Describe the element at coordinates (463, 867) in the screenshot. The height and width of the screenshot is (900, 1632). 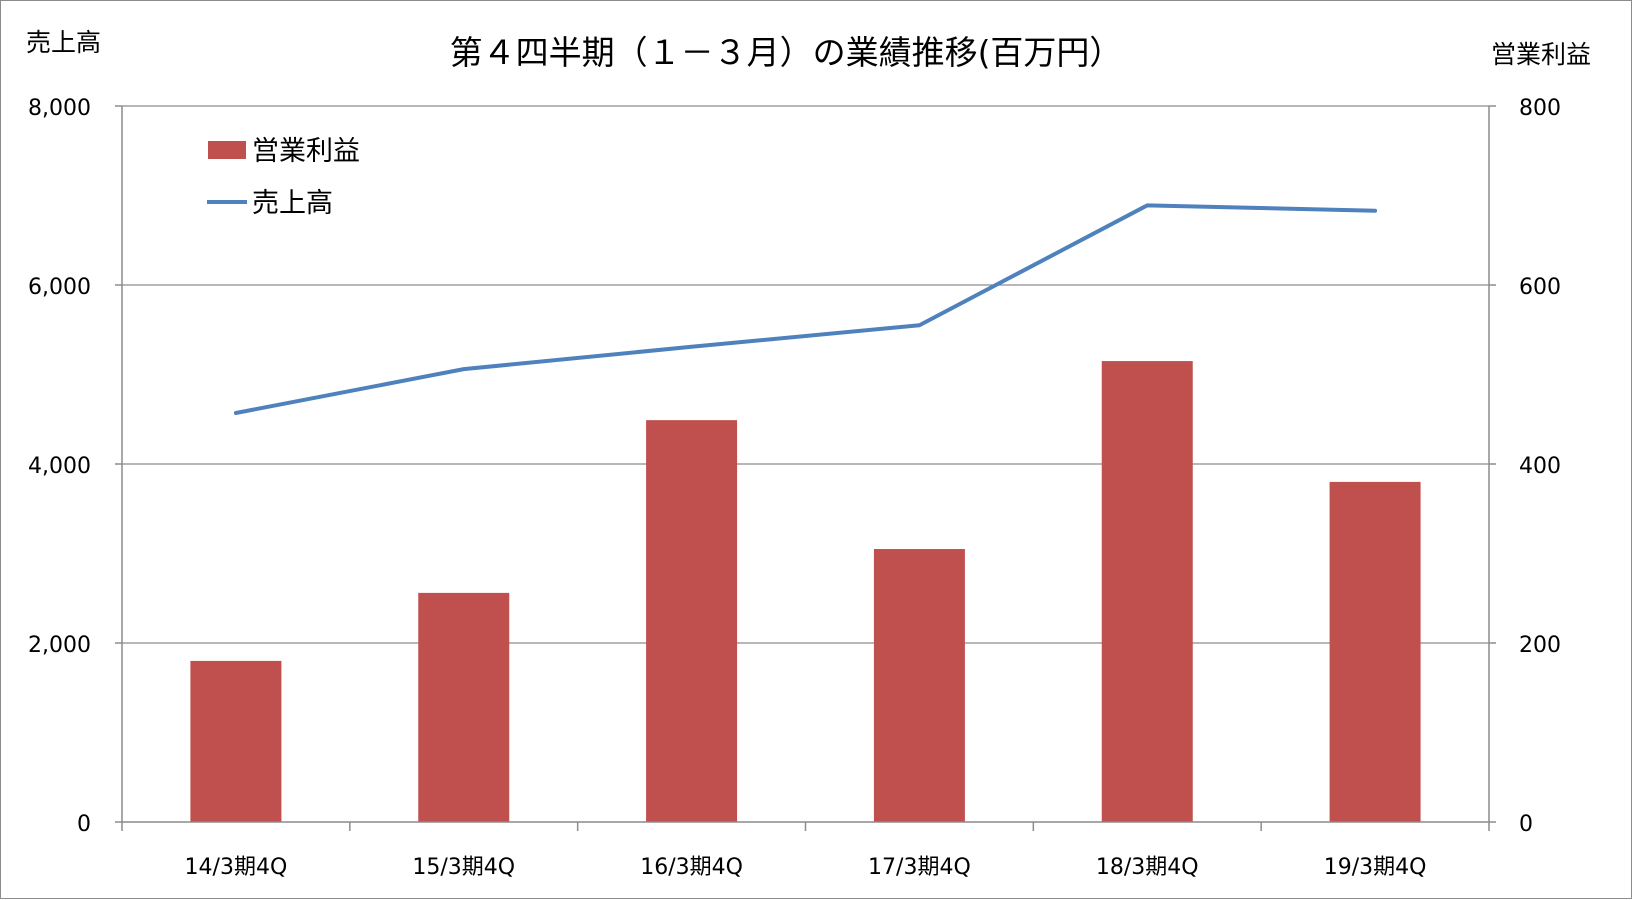
I see `category-label: 15/3期4Q` at that location.